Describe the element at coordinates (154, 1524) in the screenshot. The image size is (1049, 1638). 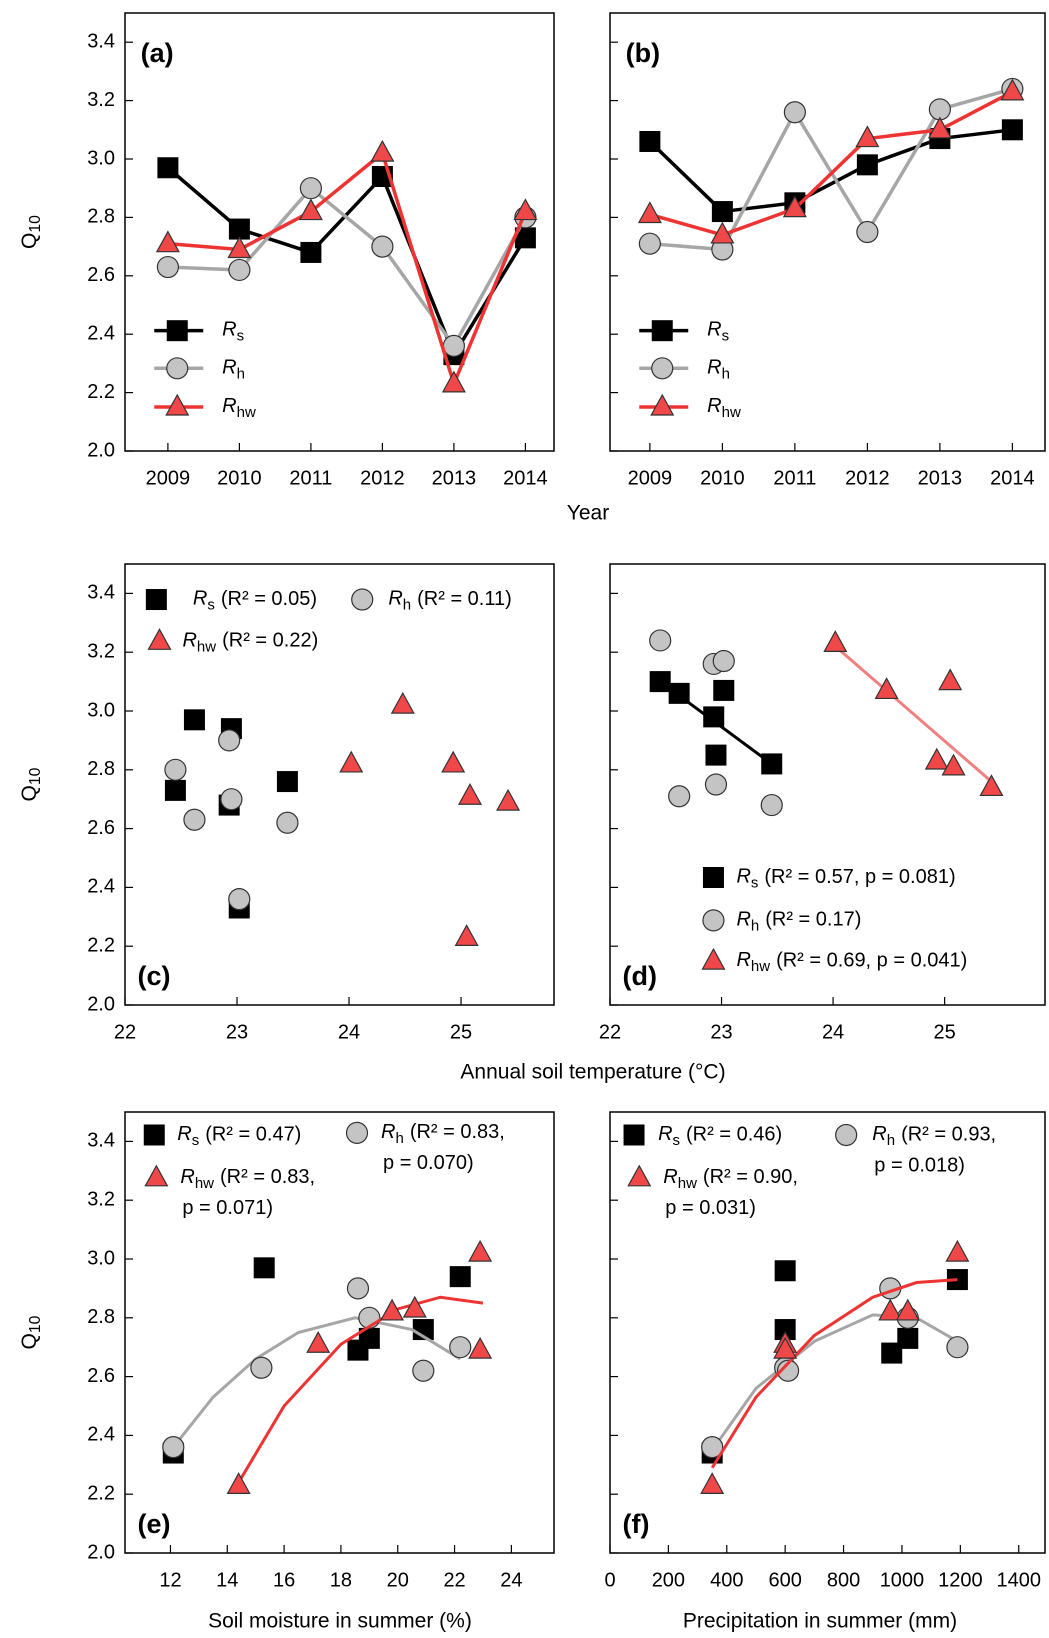
I see `panel-label: (e)` at that location.